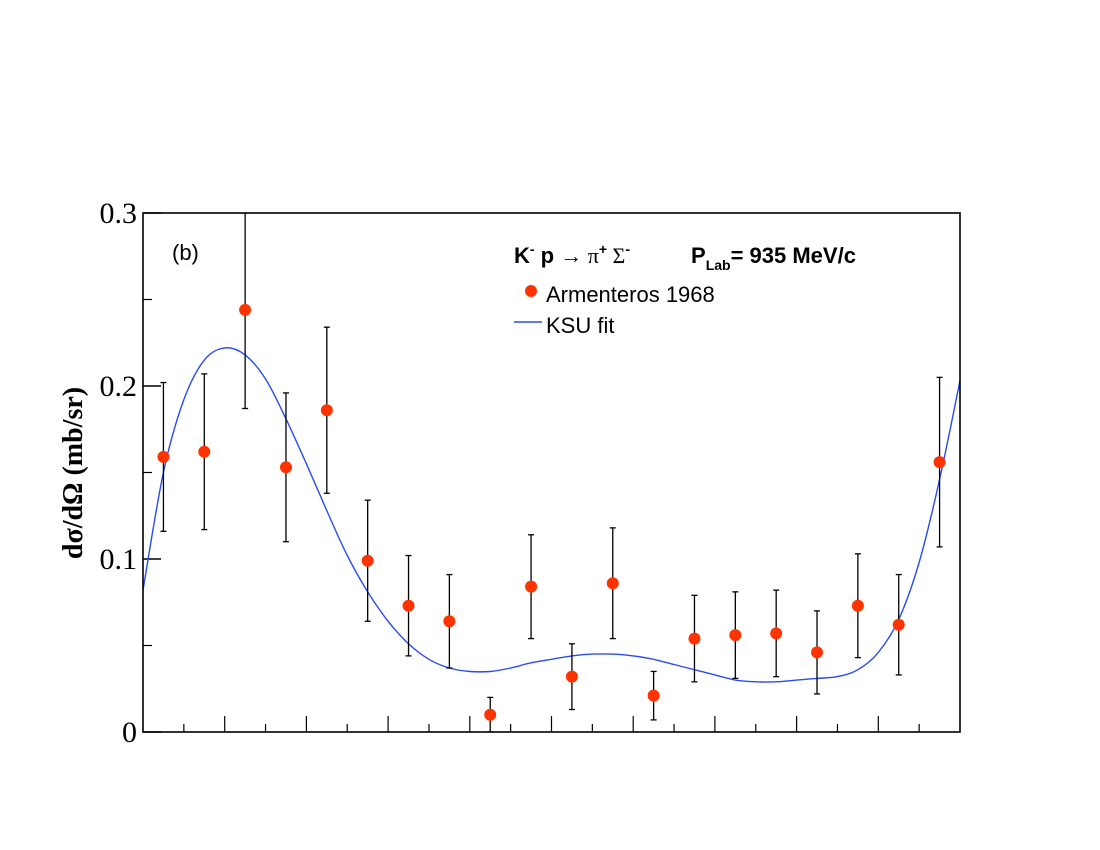  Describe the element at coordinates (773, 258) in the screenshot. I see `legend-plab: PLab= 935 MeV/c` at that location.